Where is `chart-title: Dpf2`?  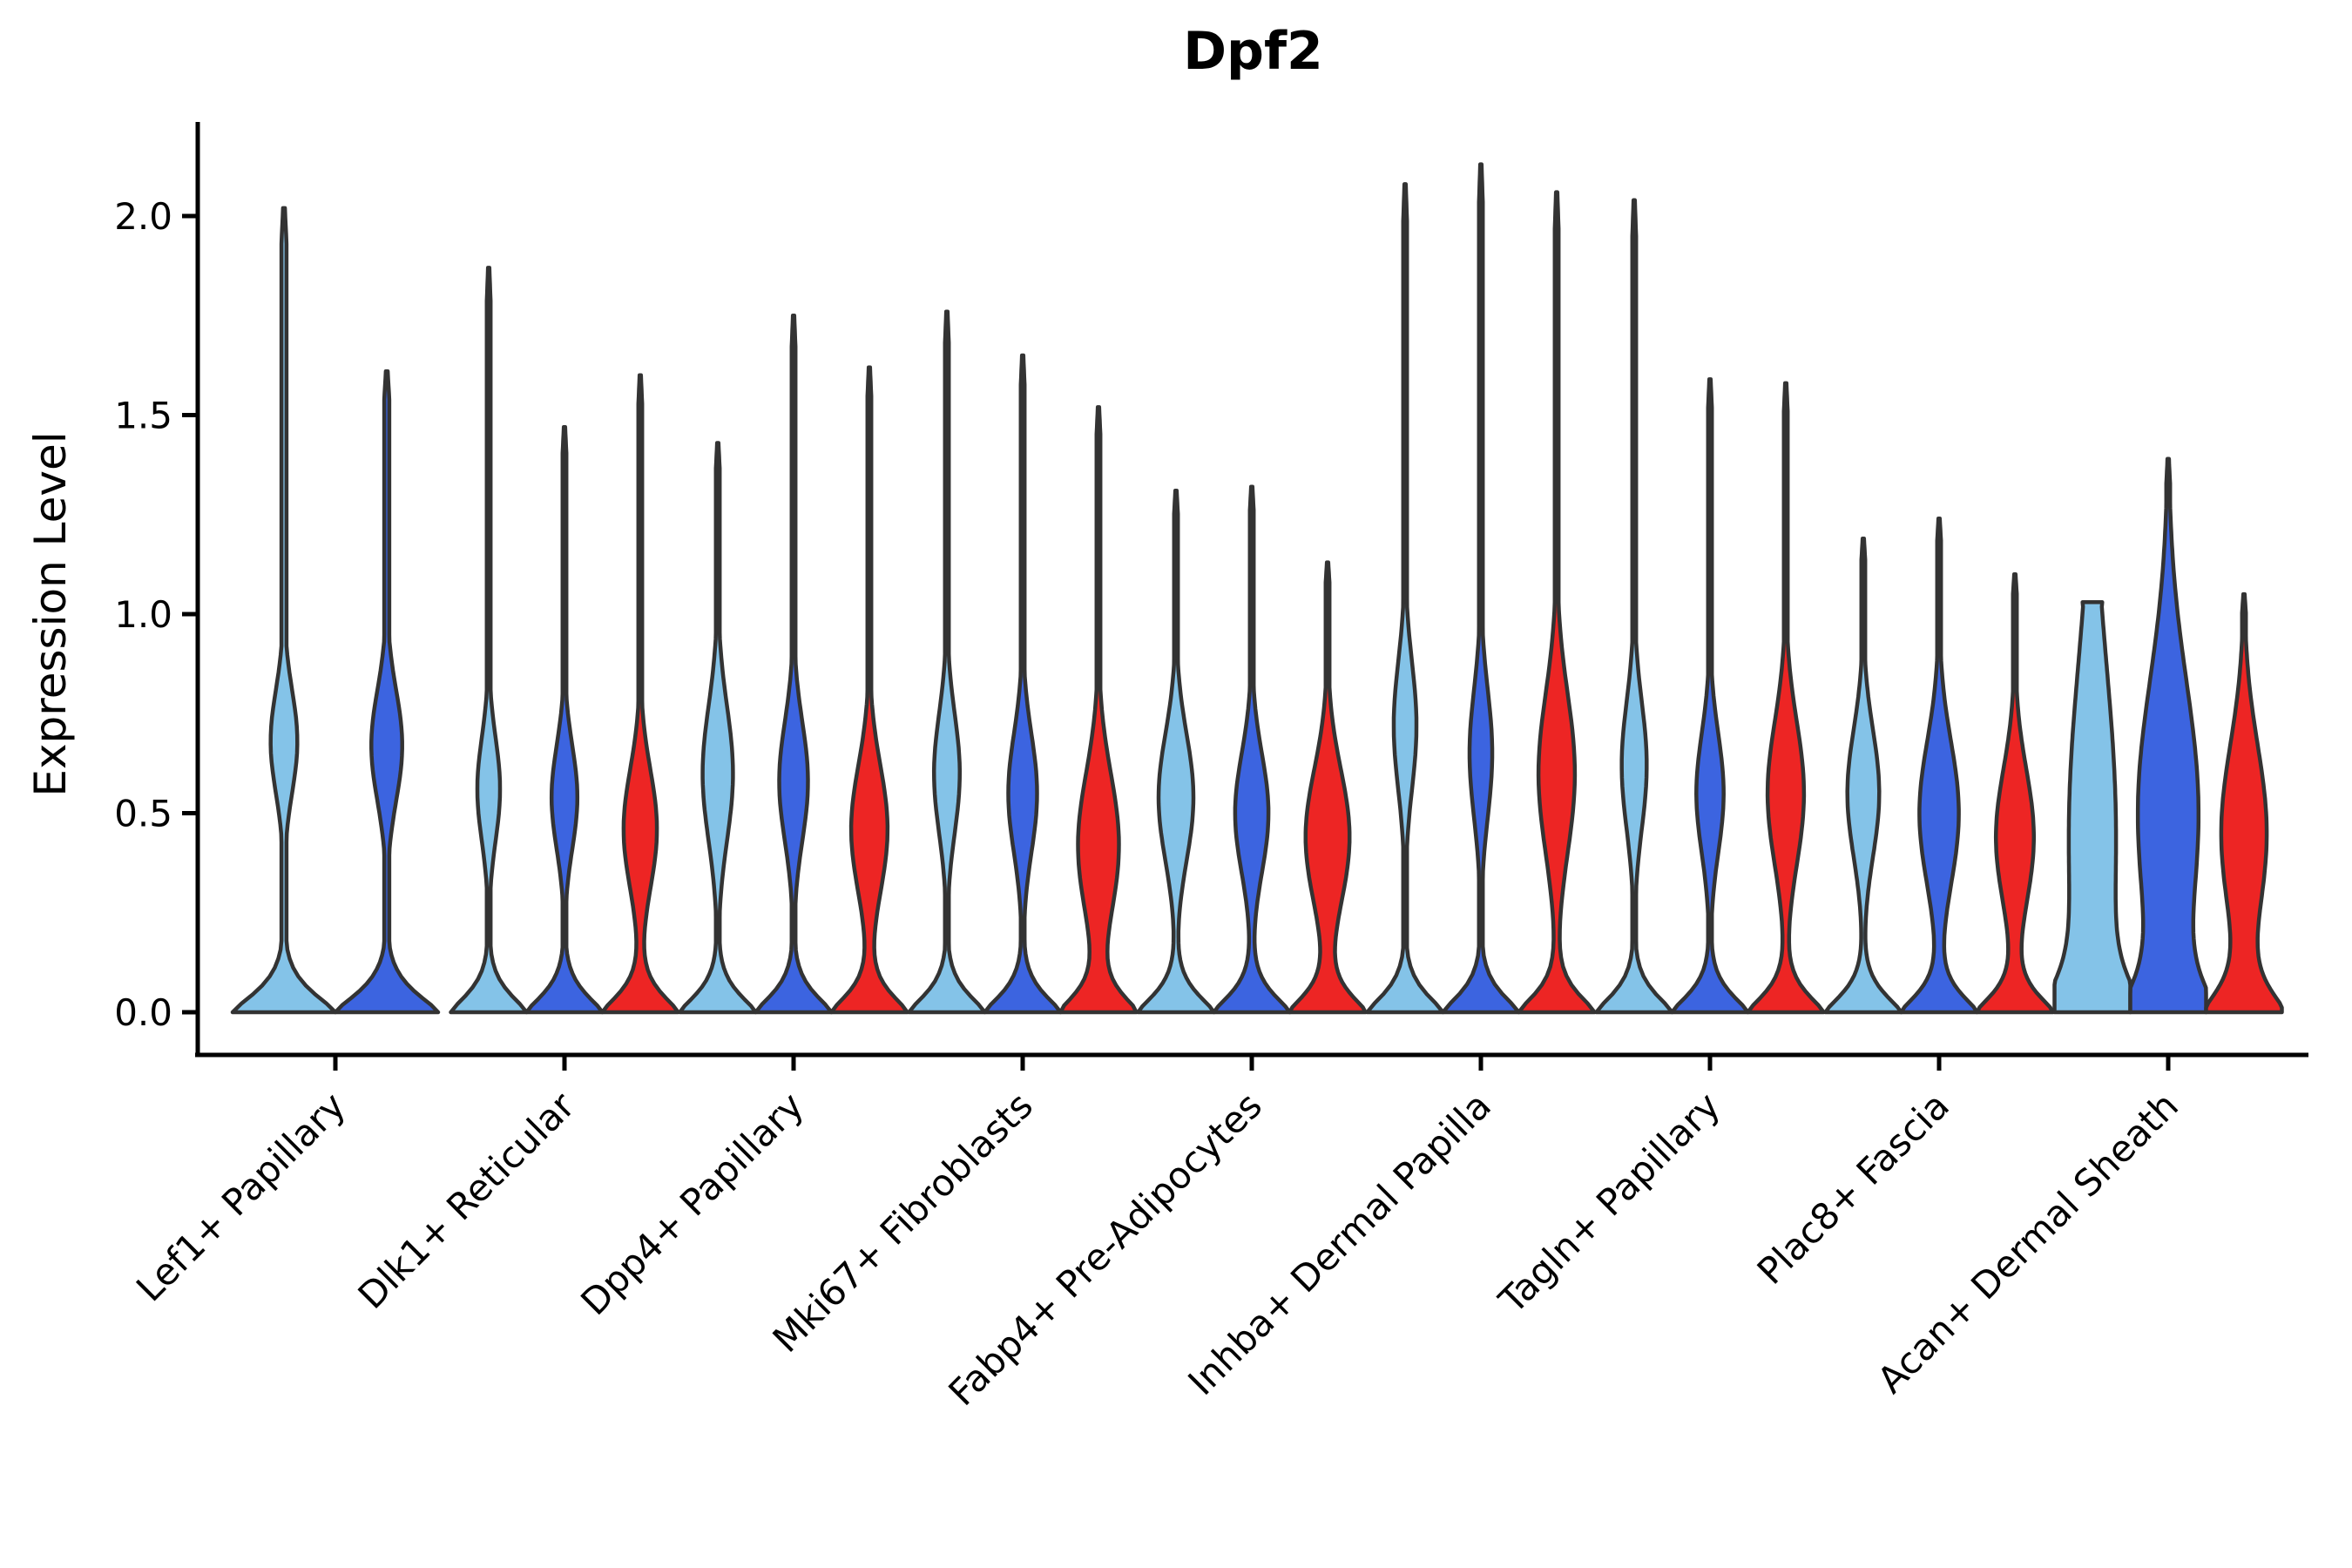
chart-title: Dpf2 is located at coordinates (1253, 52).